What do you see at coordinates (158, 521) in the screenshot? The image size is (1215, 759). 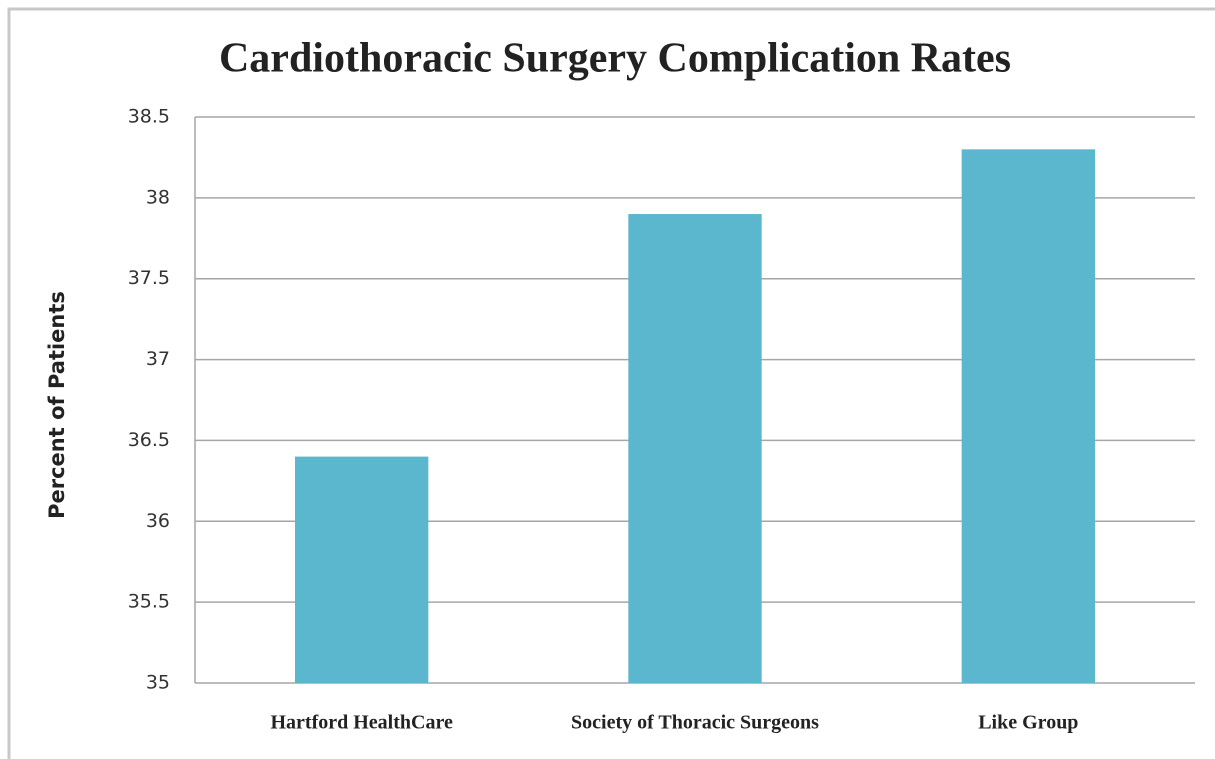 I see `y-tick-label: 36` at bounding box center [158, 521].